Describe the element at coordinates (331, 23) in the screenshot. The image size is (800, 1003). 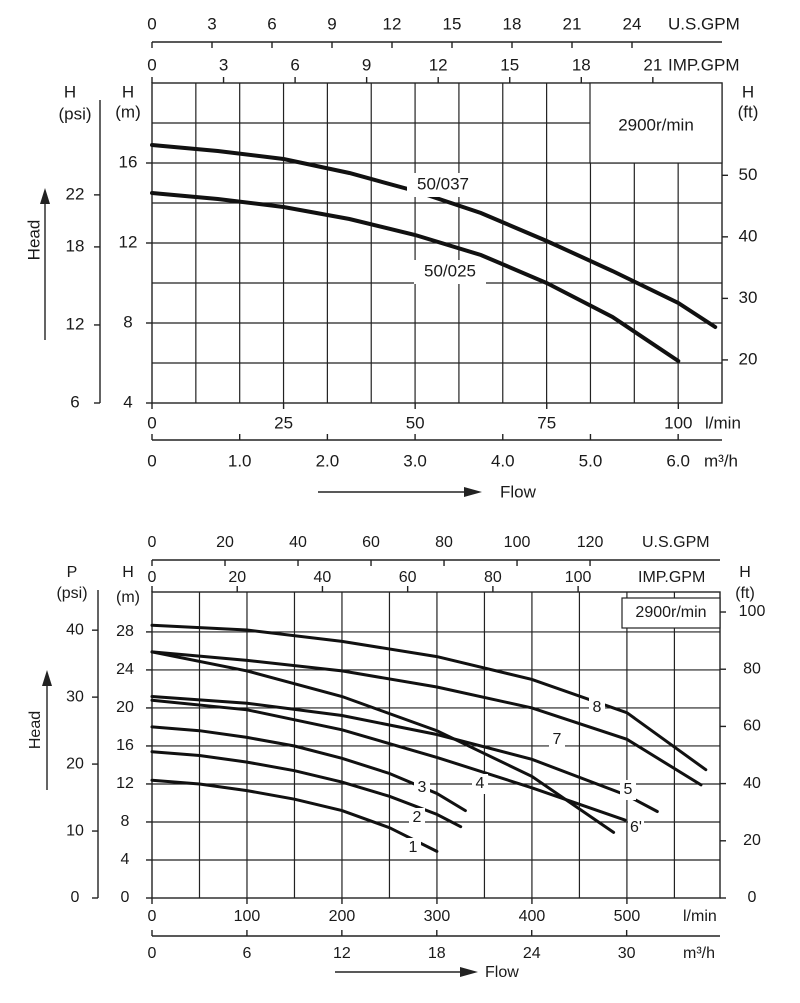
I see `x3-tick-label: 9` at that location.